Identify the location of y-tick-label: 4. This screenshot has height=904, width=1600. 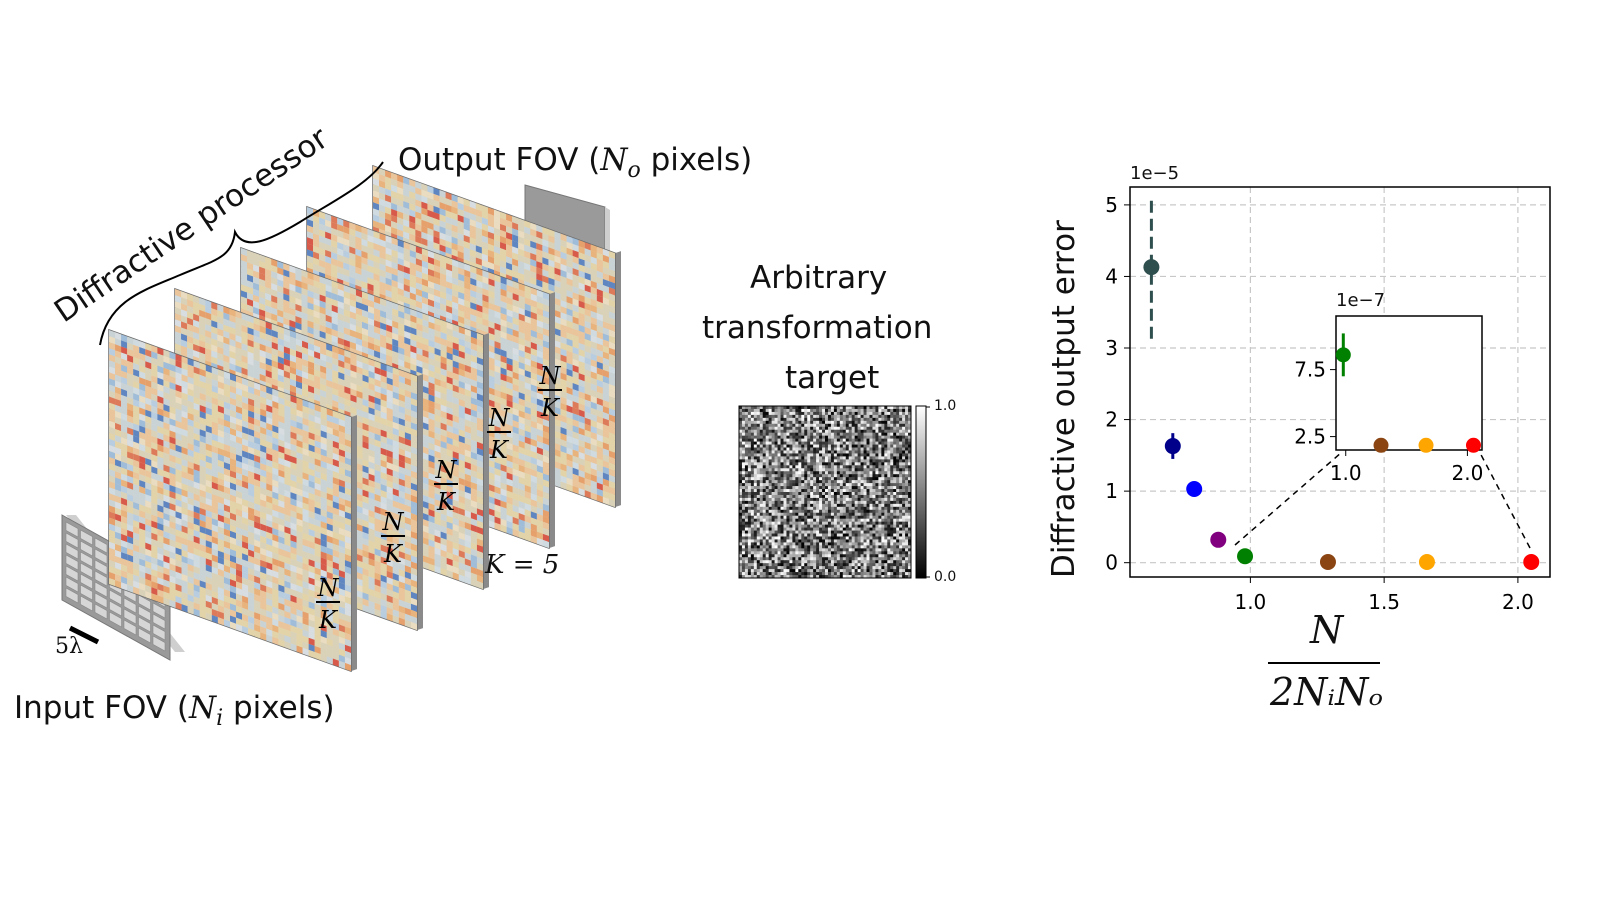
(1111, 276).